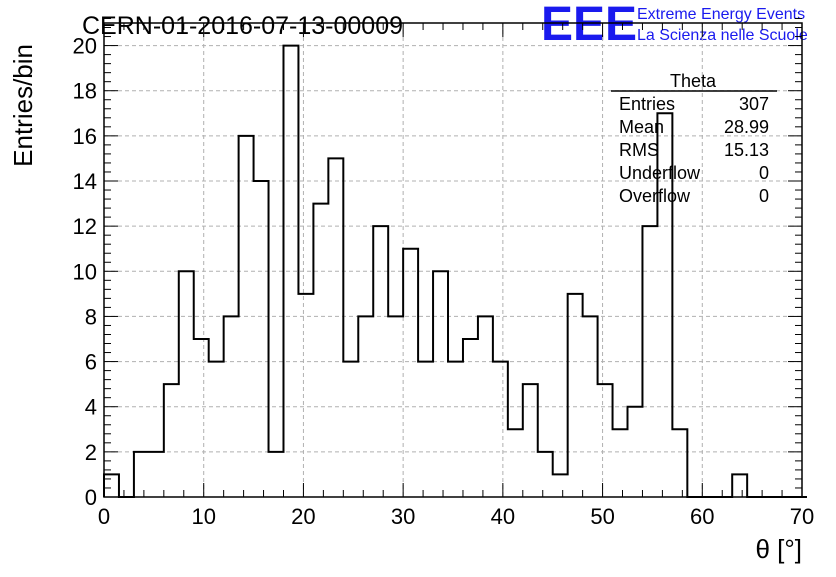  I want to click on stats-title: Theta, so click(693, 81).